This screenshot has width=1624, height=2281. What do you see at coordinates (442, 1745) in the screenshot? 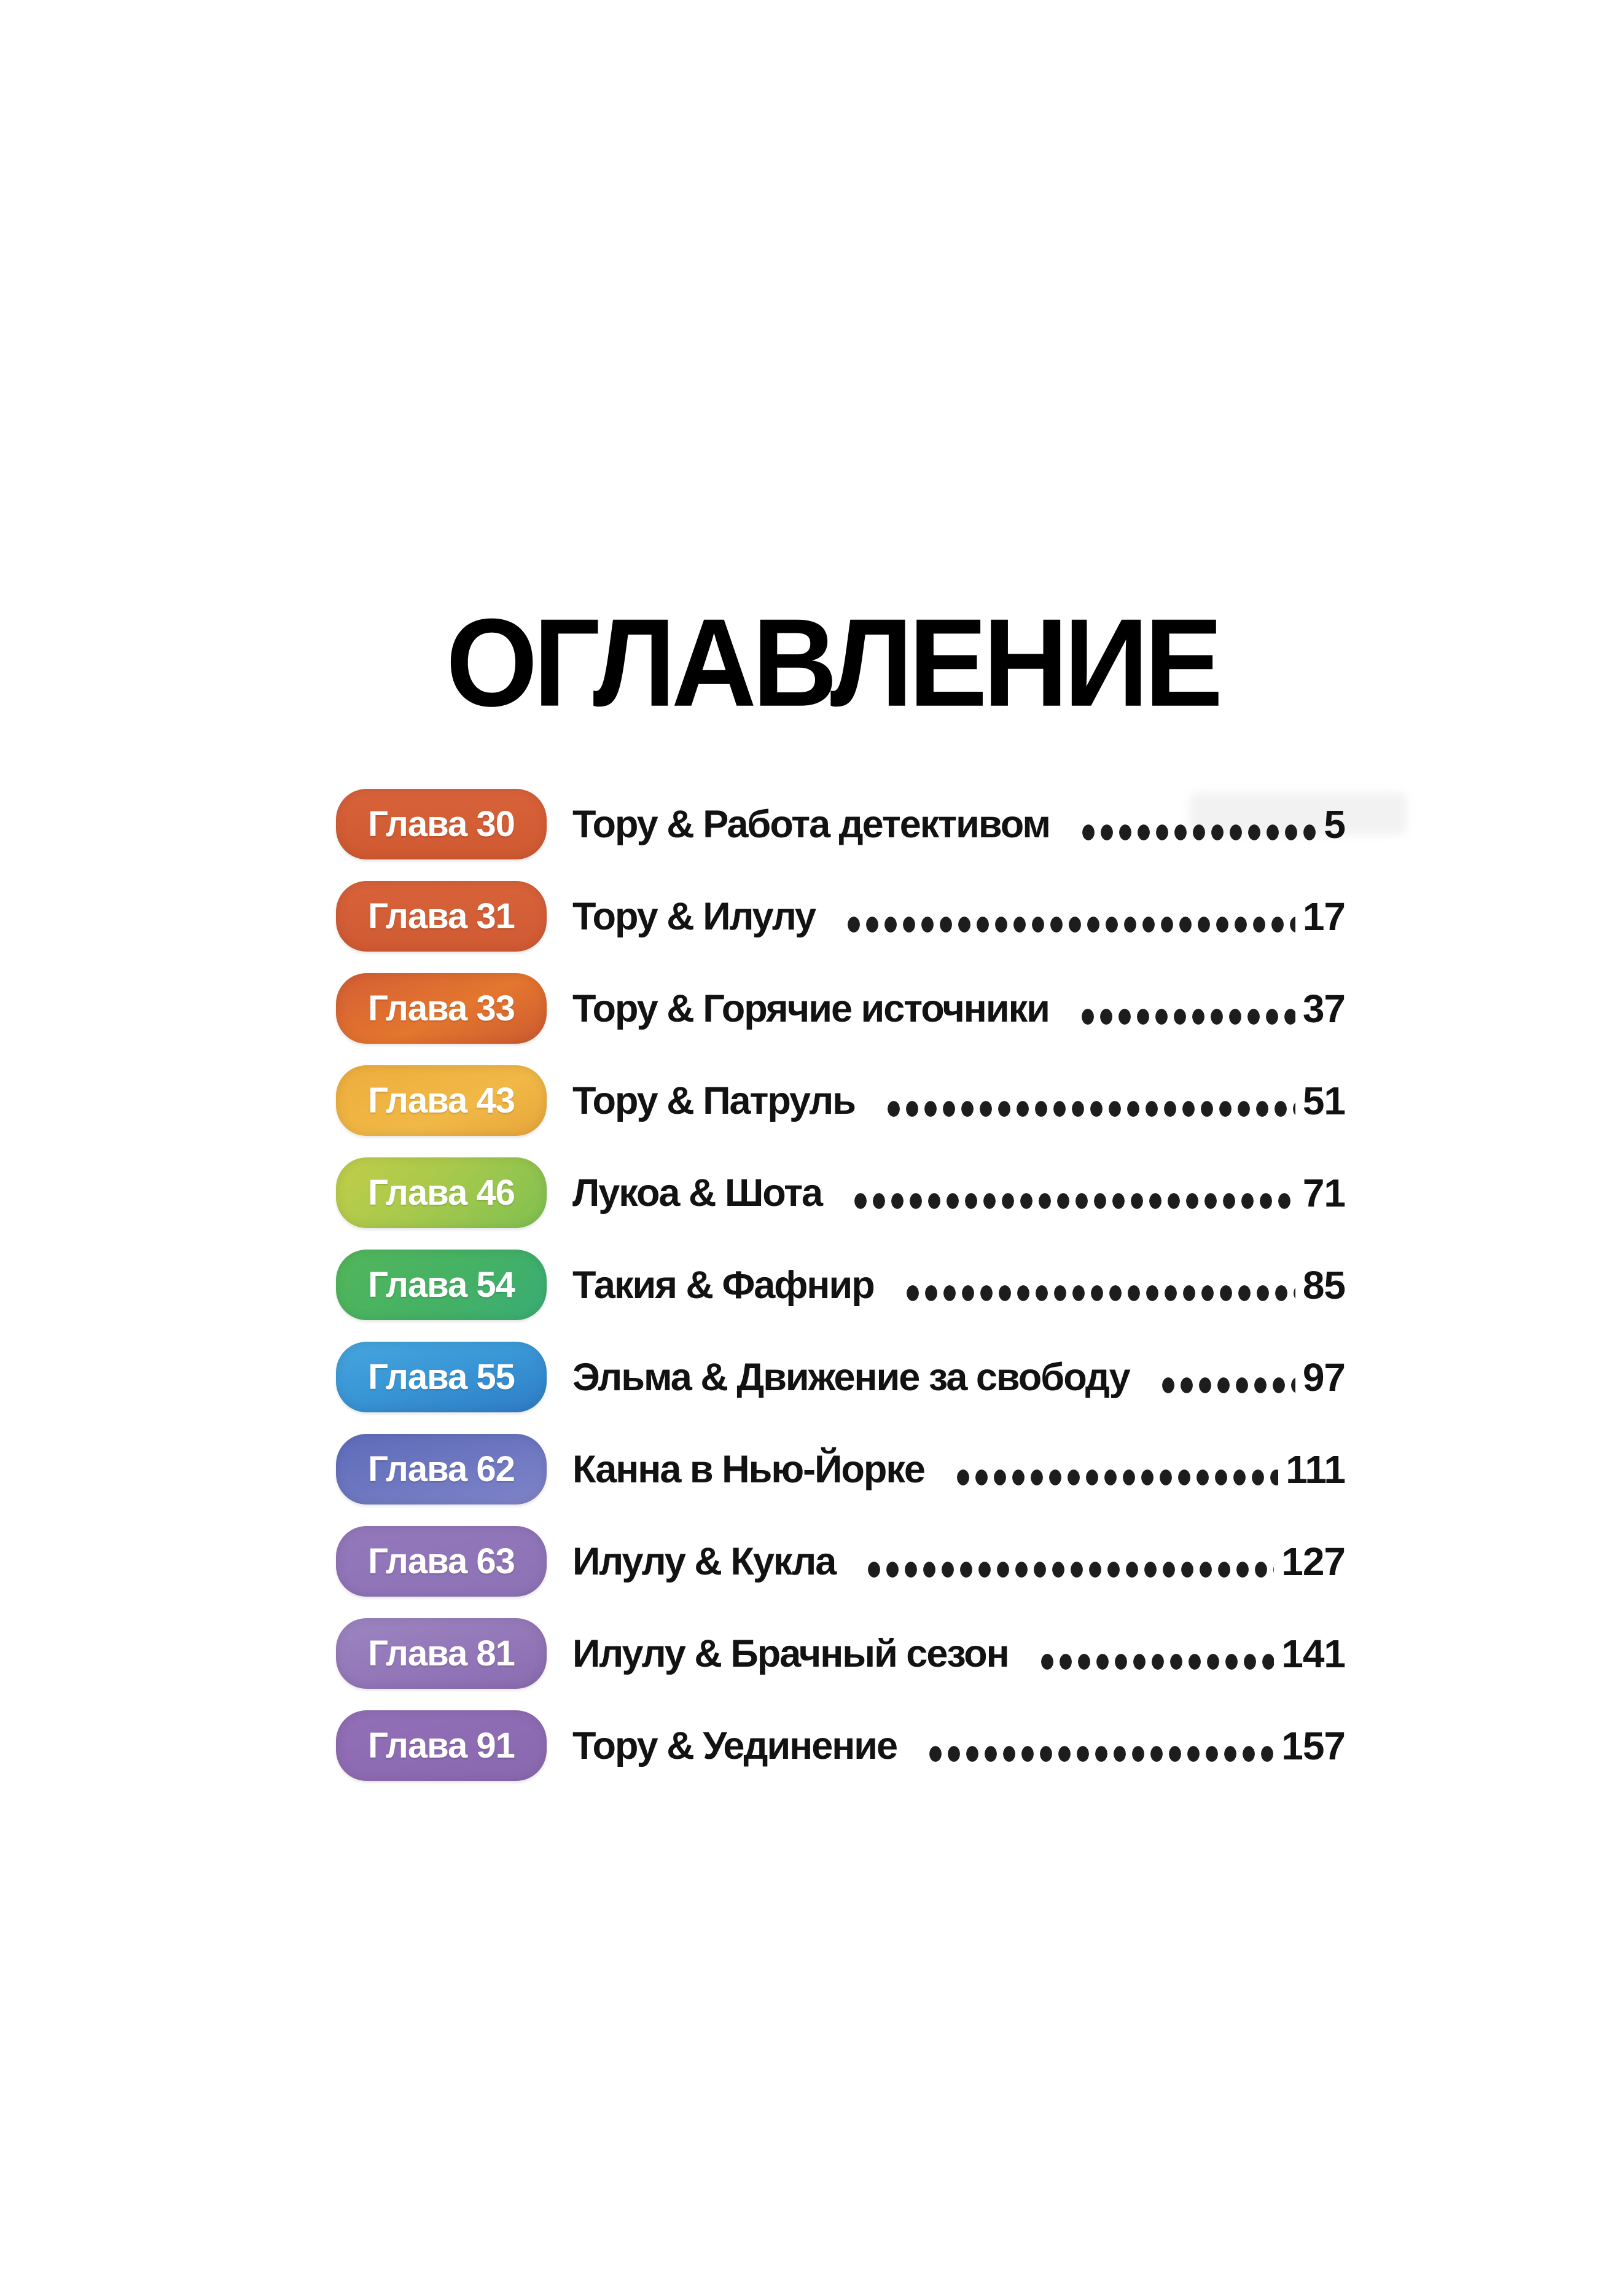
I see `chapter-pill: Глава 91` at bounding box center [442, 1745].